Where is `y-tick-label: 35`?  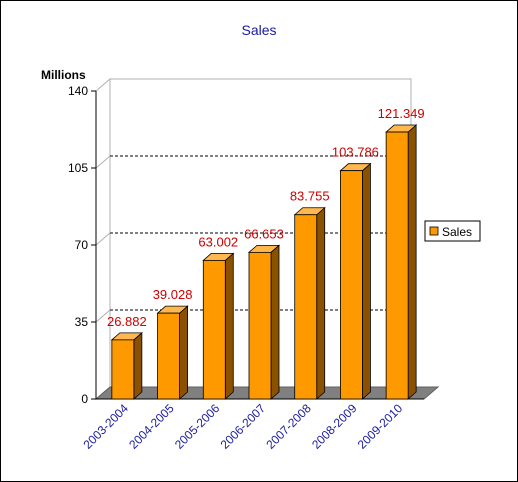
y-tick-label: 35 is located at coordinates (82, 322).